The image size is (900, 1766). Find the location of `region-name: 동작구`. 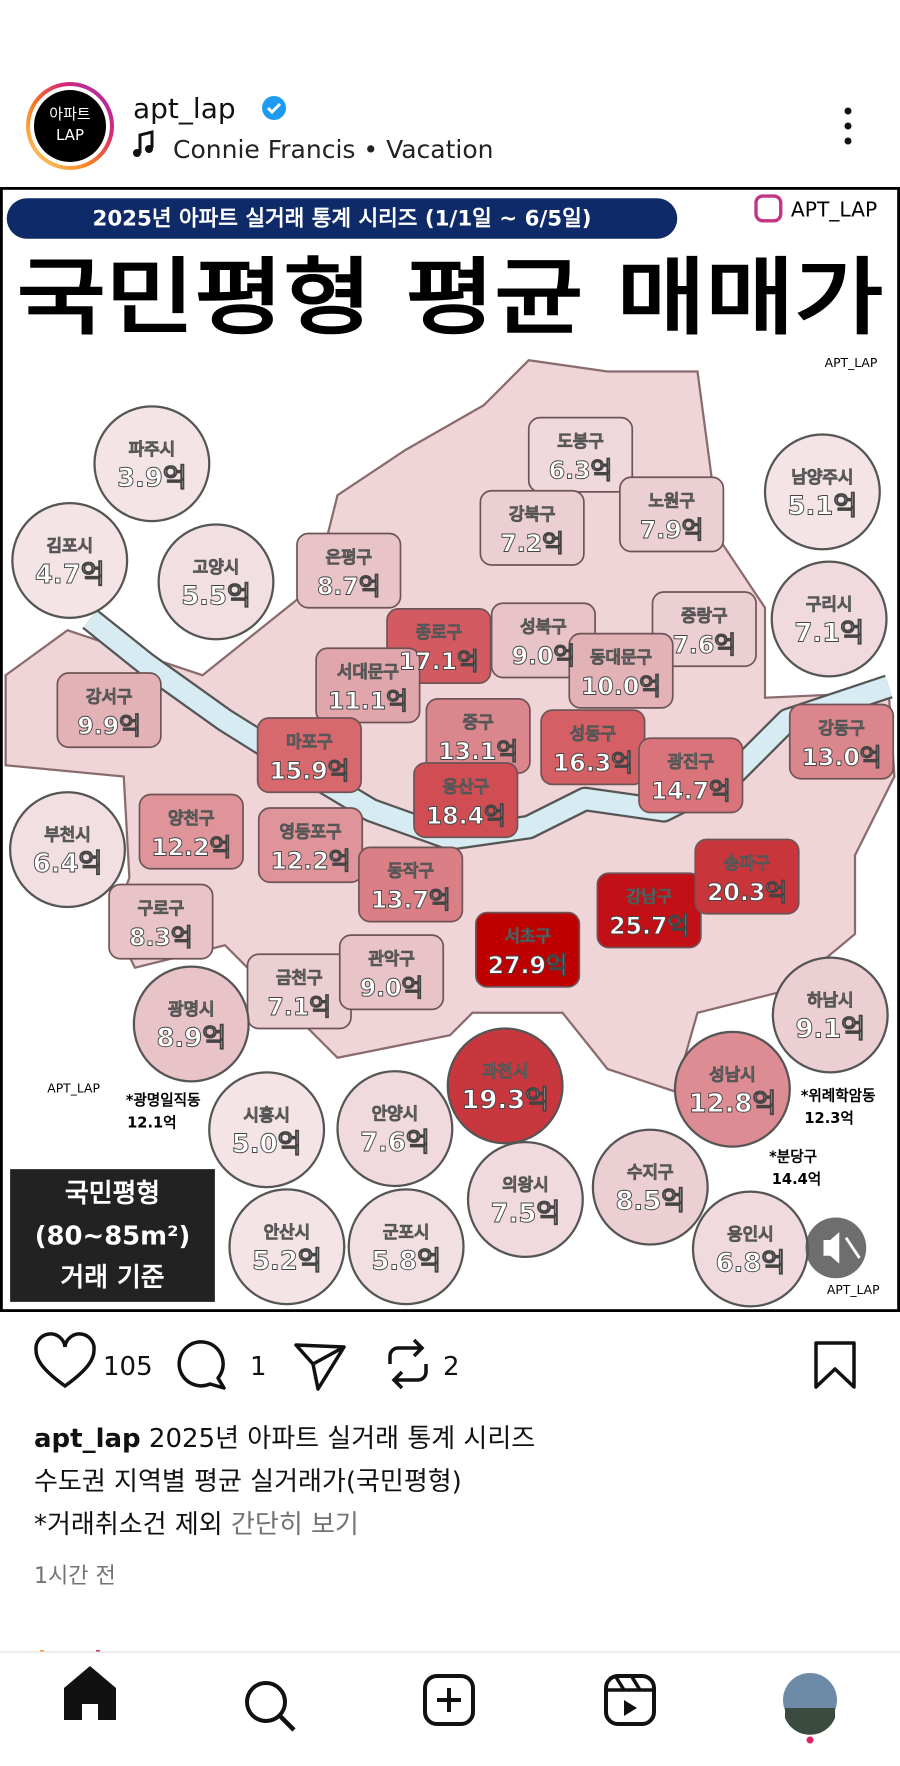

region-name: 동작구 is located at coordinates (410, 871).